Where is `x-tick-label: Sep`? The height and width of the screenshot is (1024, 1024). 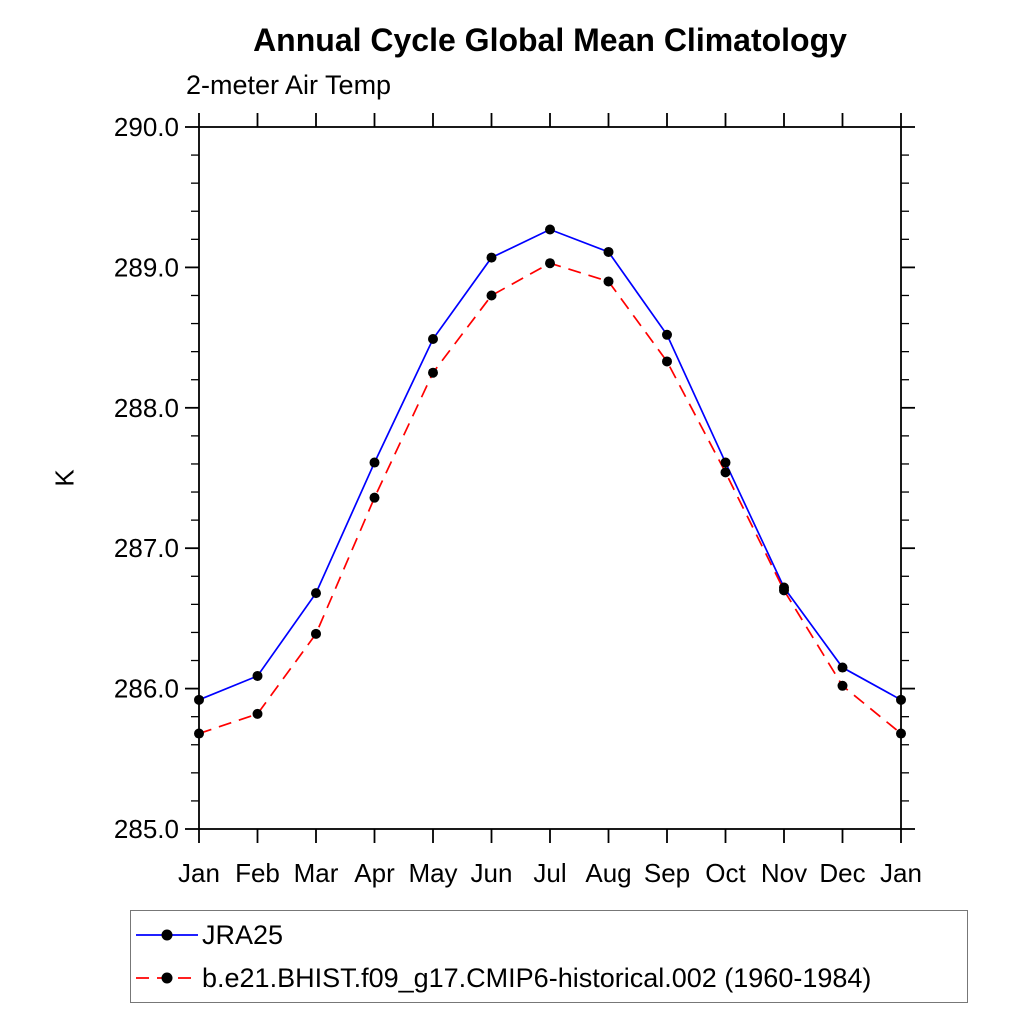
x-tick-label: Sep is located at coordinates (667, 873).